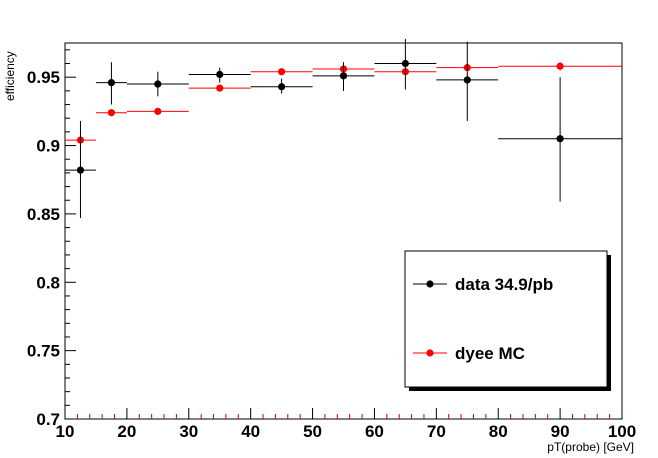  What do you see at coordinates (65, 431) in the screenshot?
I see `x-tick-label: 10` at bounding box center [65, 431].